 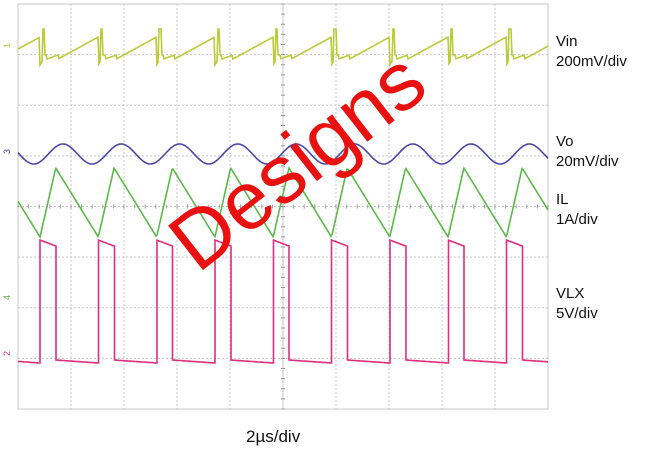 What do you see at coordinates (577, 210) in the screenshot?
I see `il-label: IL 1A/div` at bounding box center [577, 210].